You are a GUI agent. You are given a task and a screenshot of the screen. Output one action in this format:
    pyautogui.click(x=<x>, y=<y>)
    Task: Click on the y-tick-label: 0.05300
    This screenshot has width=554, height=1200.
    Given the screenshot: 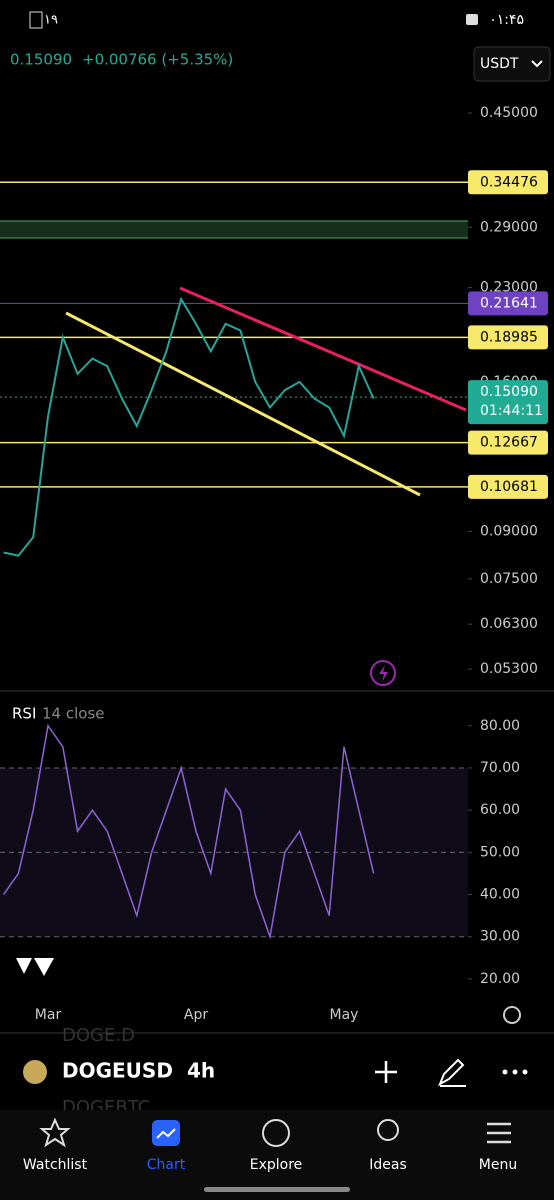 What is the action you would take?
    pyautogui.click(x=509, y=669)
    